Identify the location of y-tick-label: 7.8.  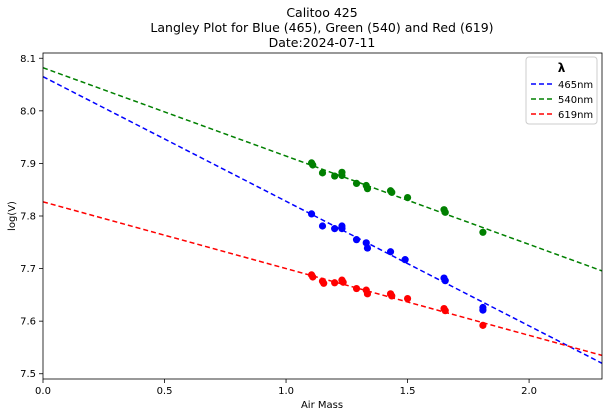
(28, 217).